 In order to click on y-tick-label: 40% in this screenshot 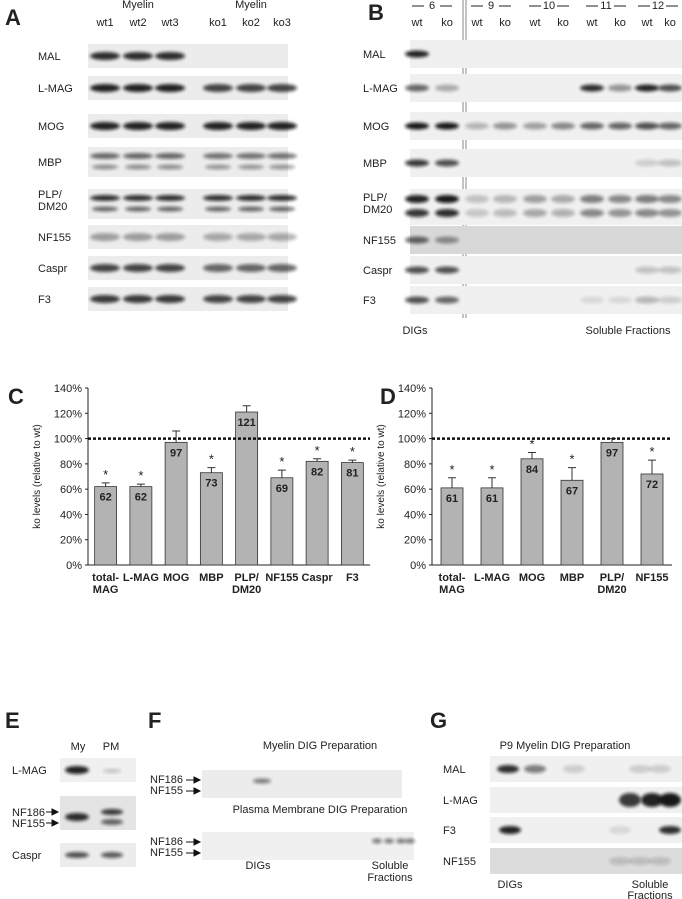, I will do `click(415, 515)`.